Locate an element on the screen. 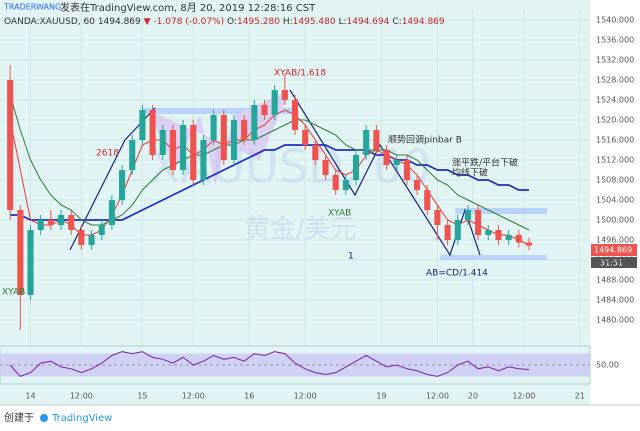  x-tick-label: 20 is located at coordinates (473, 396).